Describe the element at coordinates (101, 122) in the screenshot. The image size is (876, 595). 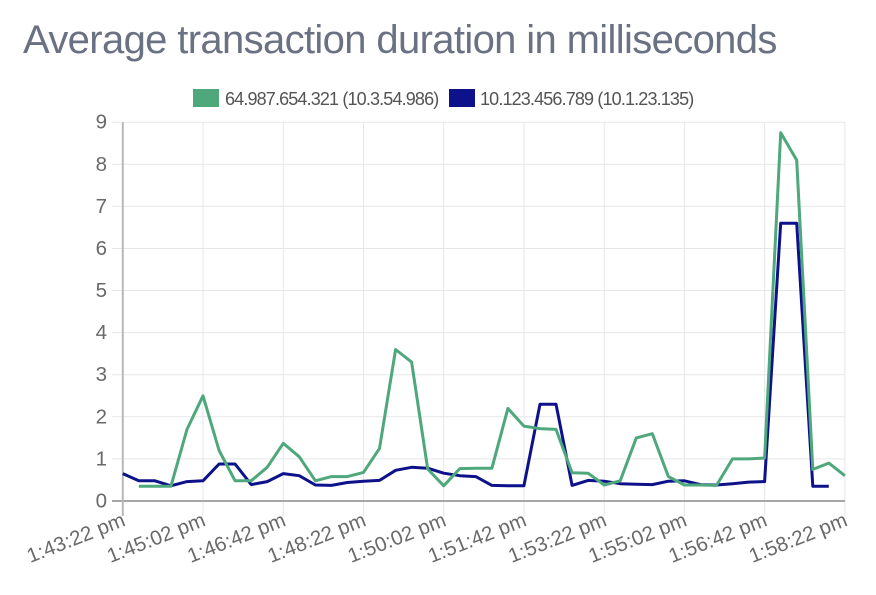
I see `svg-text: 9` at that location.